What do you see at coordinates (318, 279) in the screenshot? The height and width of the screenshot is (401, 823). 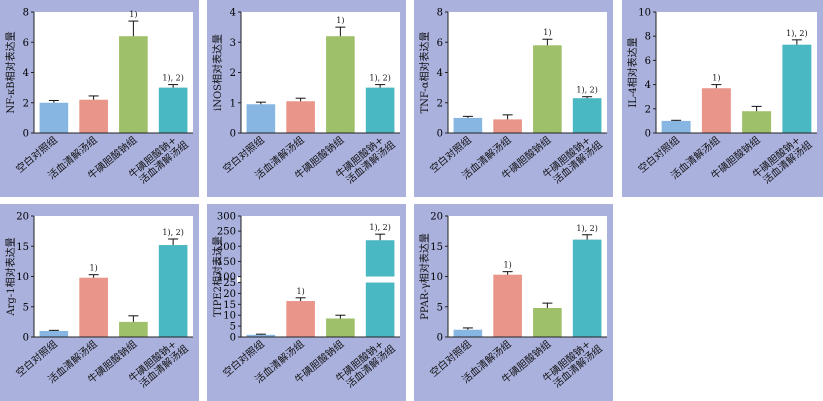 I see `axis-break` at bounding box center [318, 279].